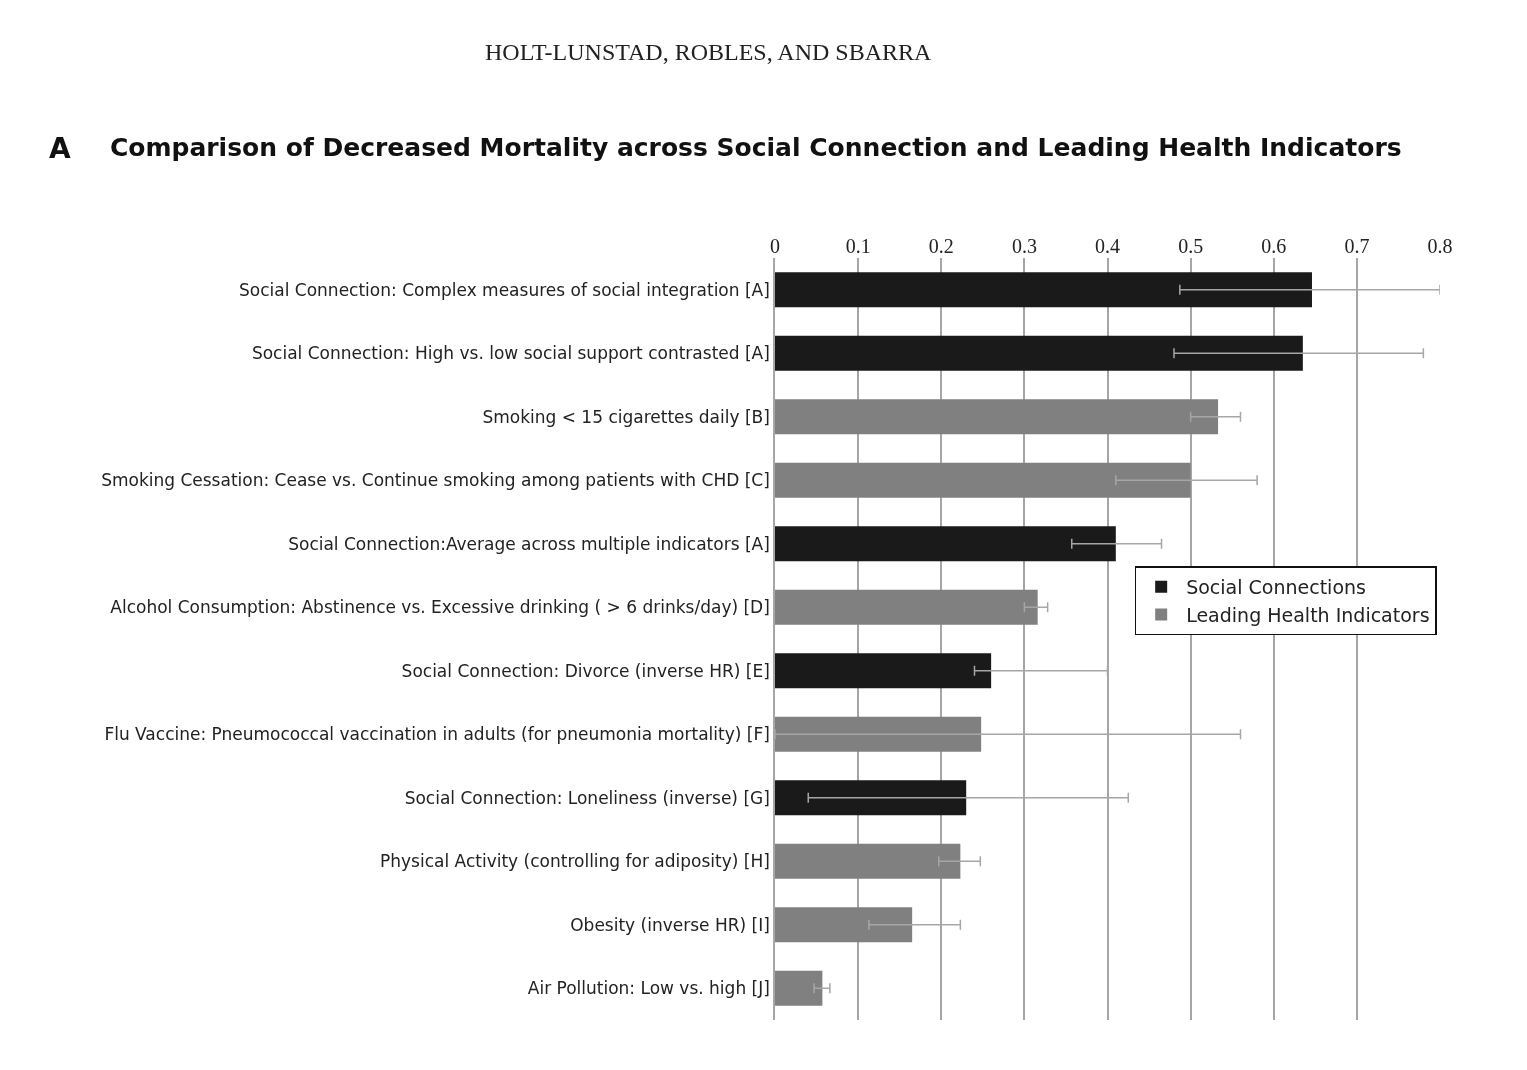 The height and width of the screenshot is (1070, 1527). What do you see at coordinates (858, 246) in the screenshot?
I see `x-tick-label: 0.1` at bounding box center [858, 246].